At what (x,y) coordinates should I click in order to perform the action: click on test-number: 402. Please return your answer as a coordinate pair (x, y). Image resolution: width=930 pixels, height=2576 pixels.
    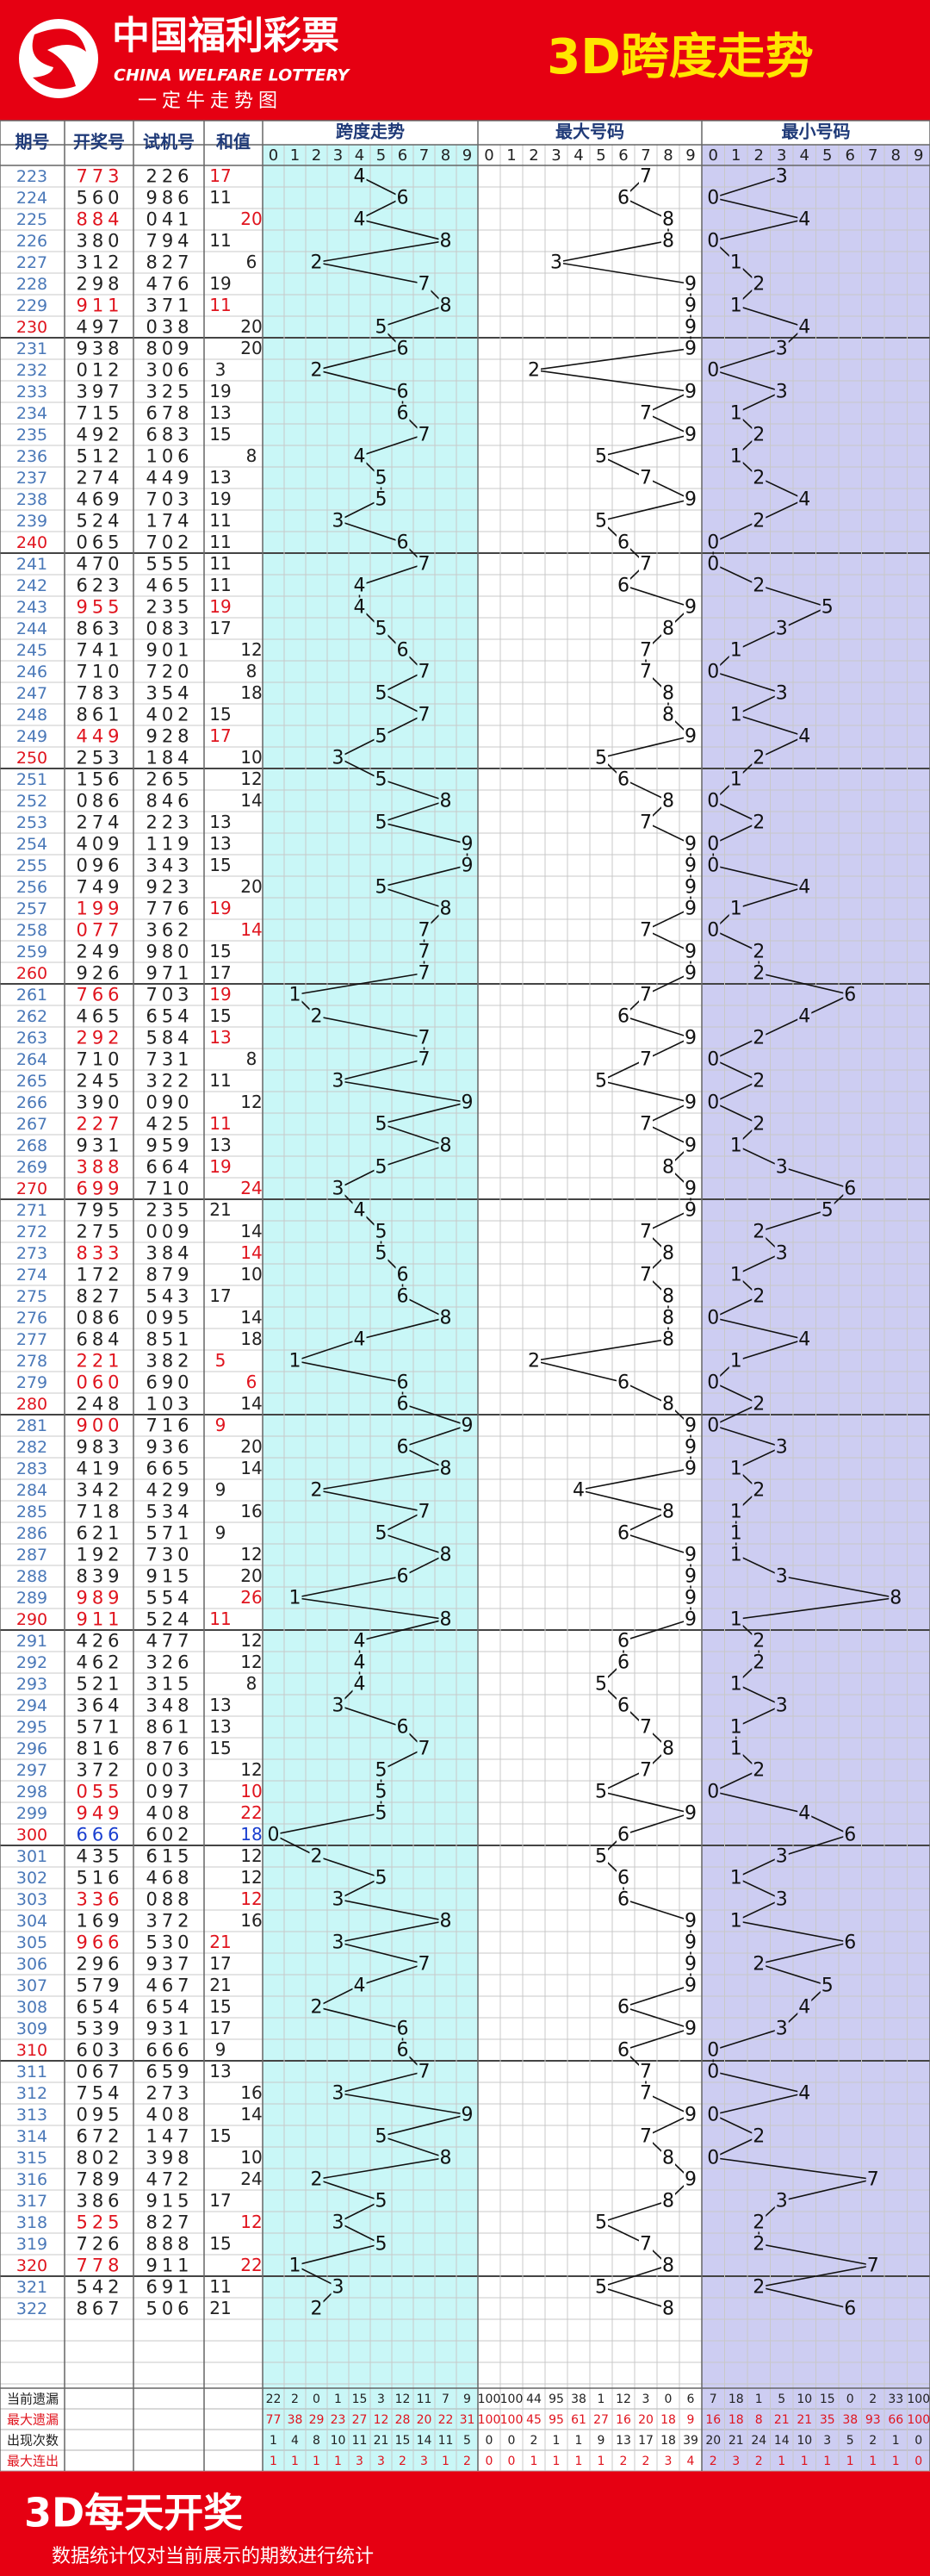
    Looking at the image, I should click on (169, 715).